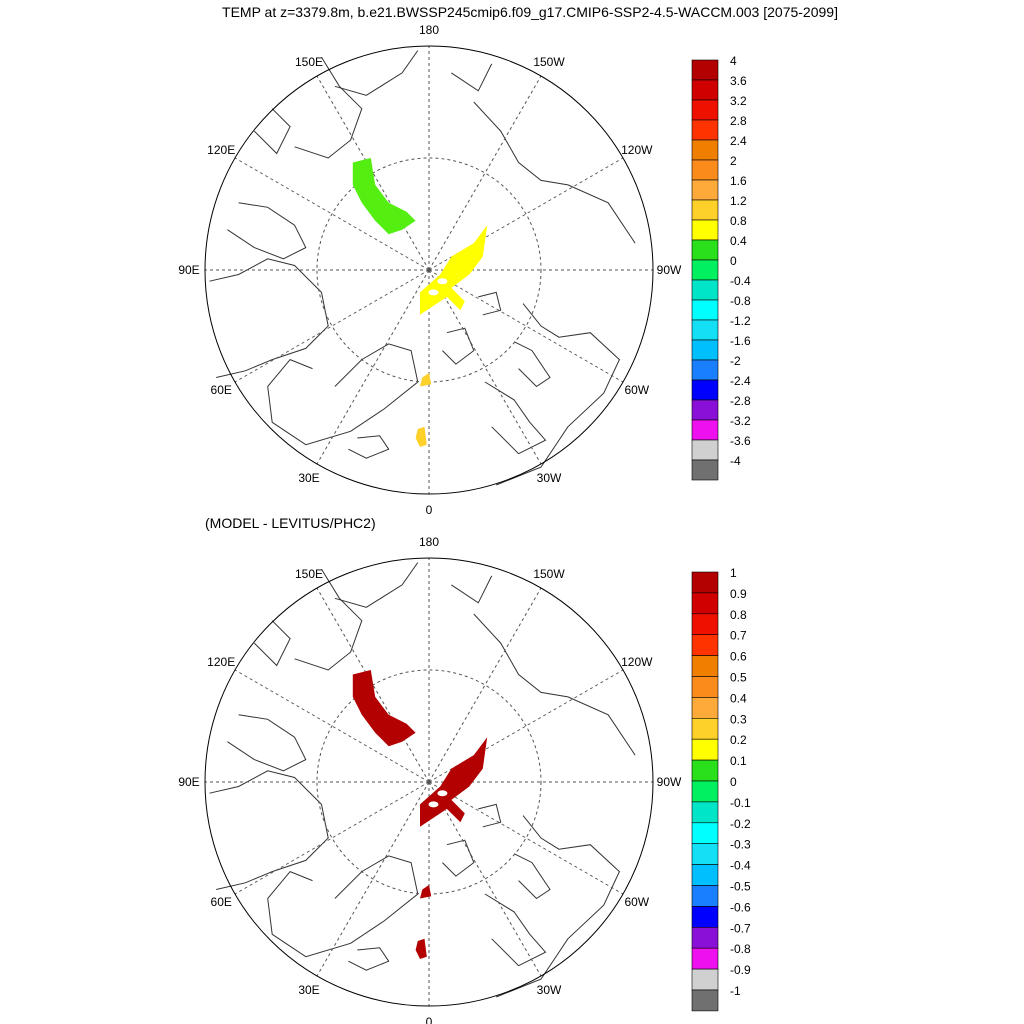  I want to click on canada-basin-anomaly, so click(384, 196).